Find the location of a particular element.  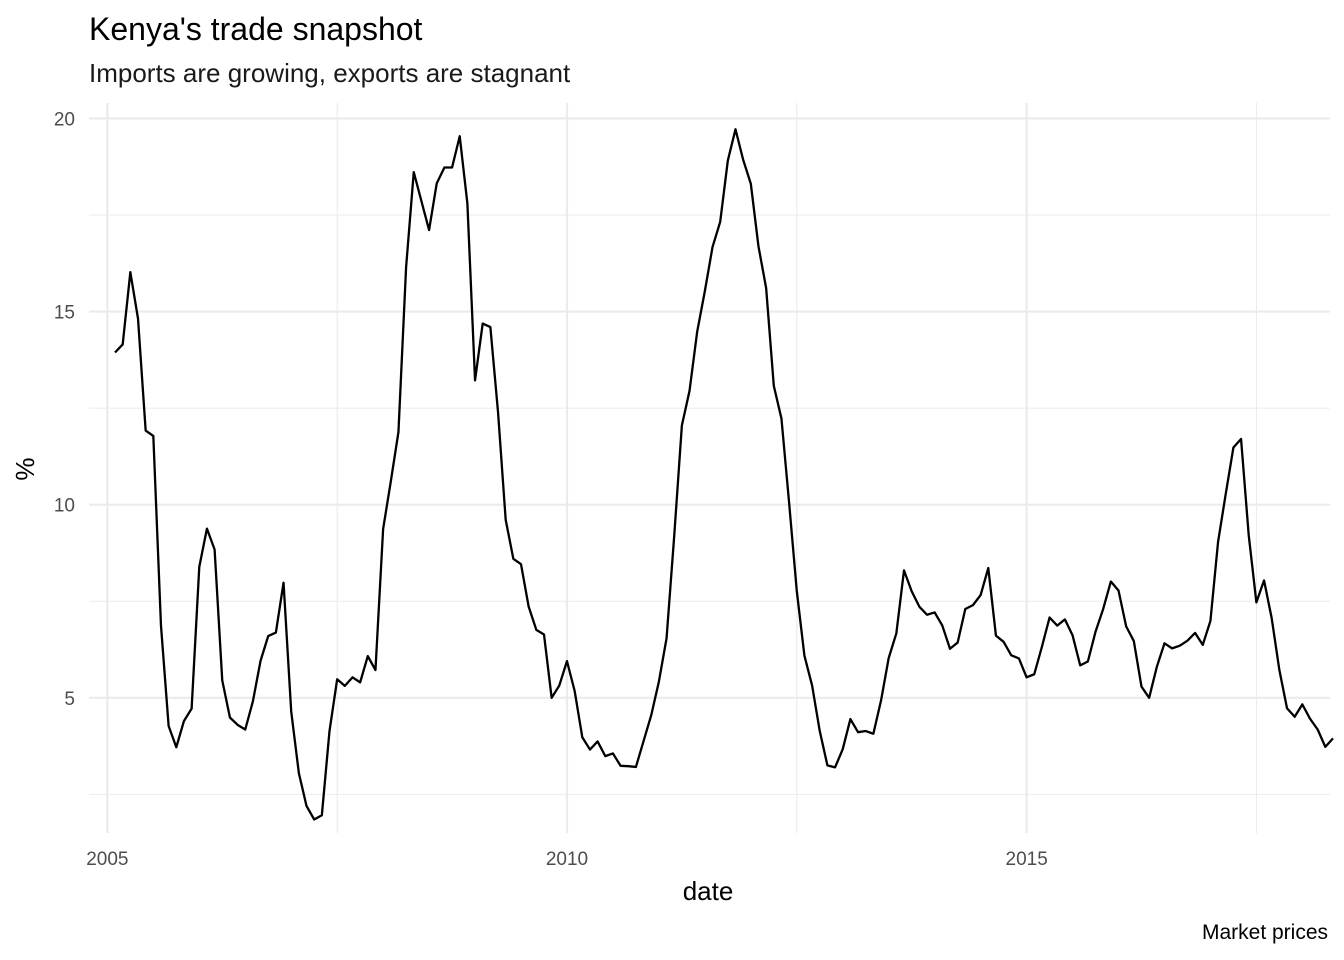

x-axis-ticks: 2005 2010 2015 is located at coordinates (567, 859).